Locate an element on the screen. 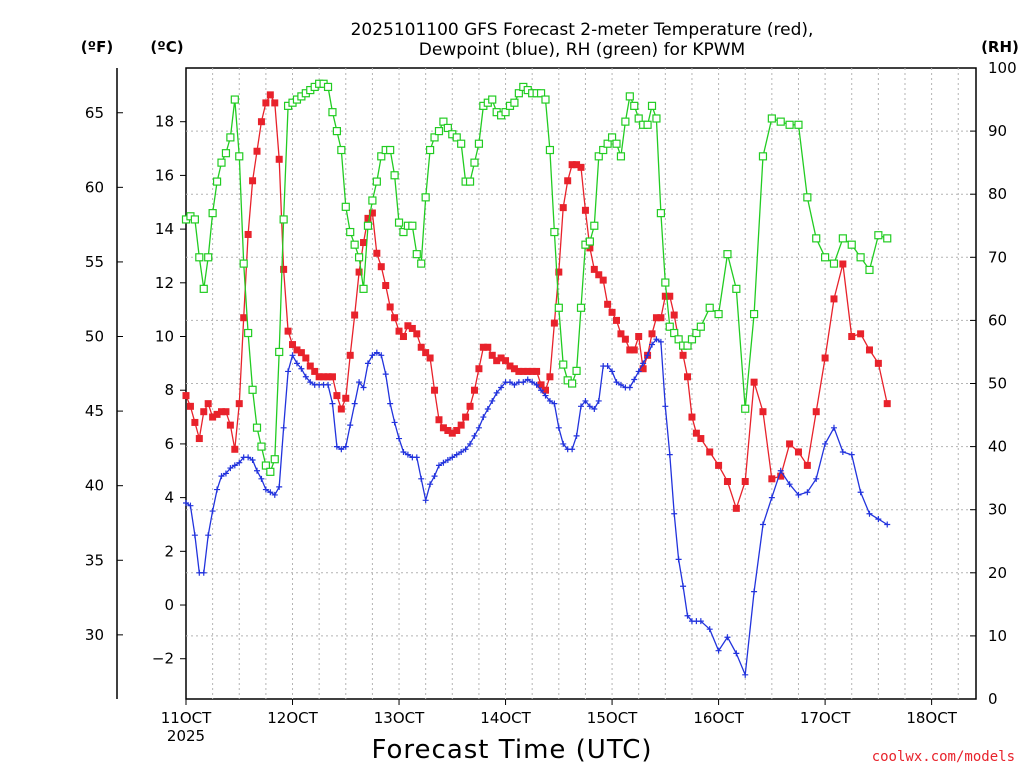 This screenshot has height=768, width=1024. fahrenheit-unit-label: (ºF) is located at coordinates (97, 47).